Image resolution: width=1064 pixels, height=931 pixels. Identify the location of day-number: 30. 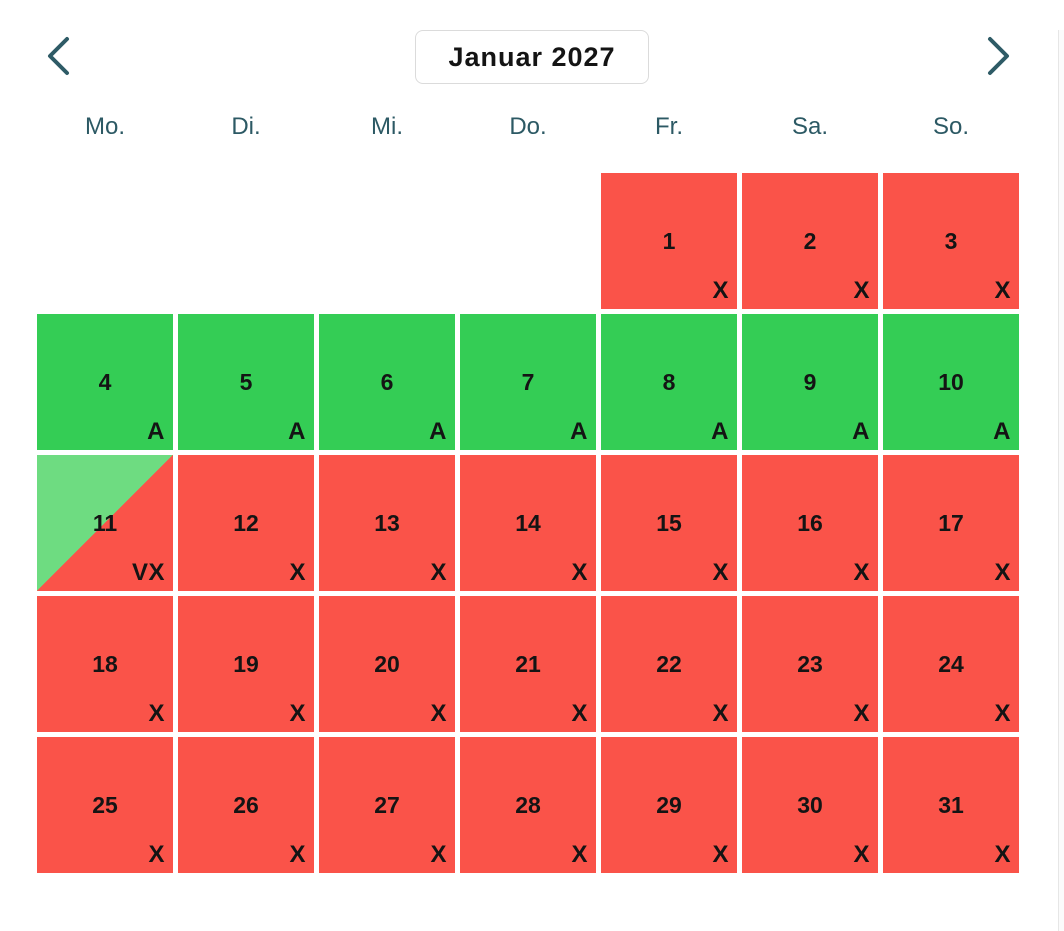
(810, 804).